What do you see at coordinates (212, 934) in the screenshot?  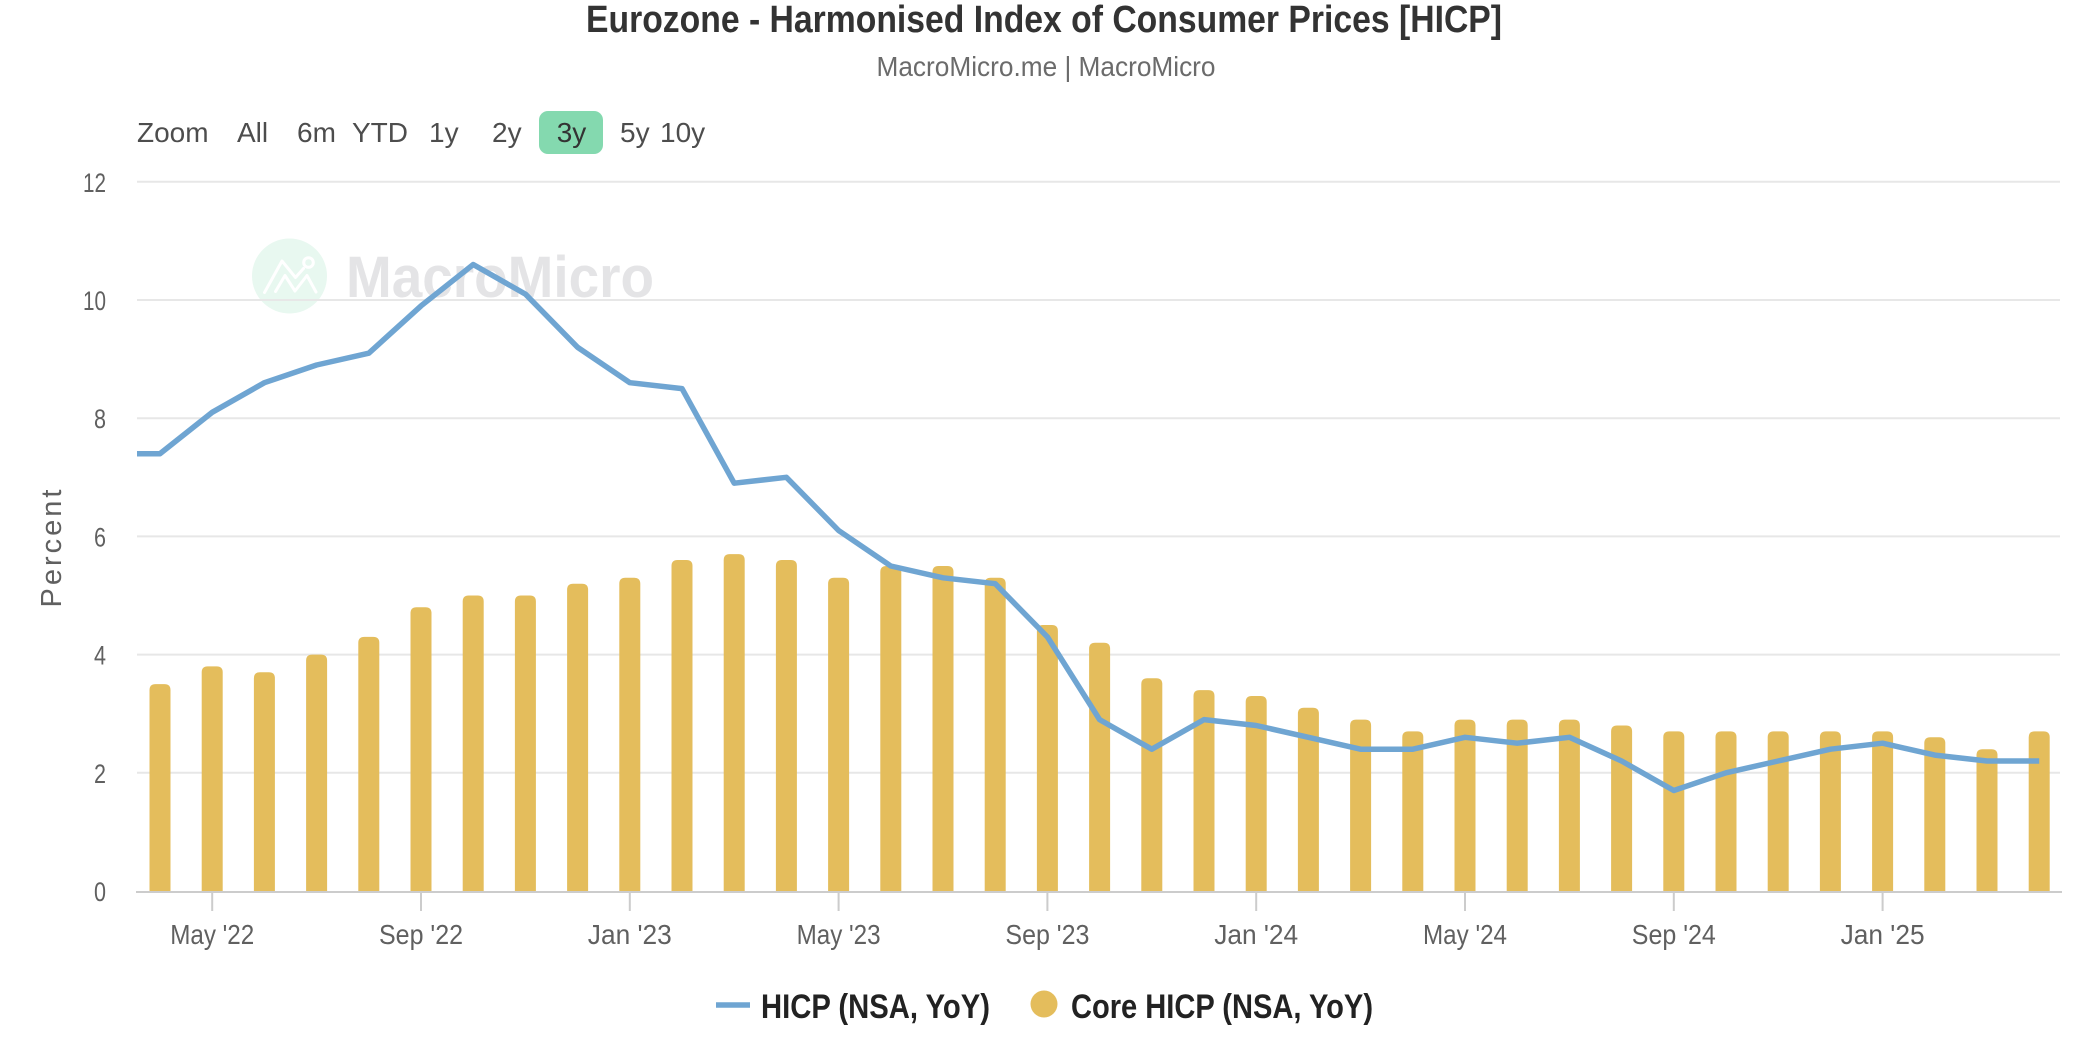 I see `svg-text: May '22` at bounding box center [212, 934].